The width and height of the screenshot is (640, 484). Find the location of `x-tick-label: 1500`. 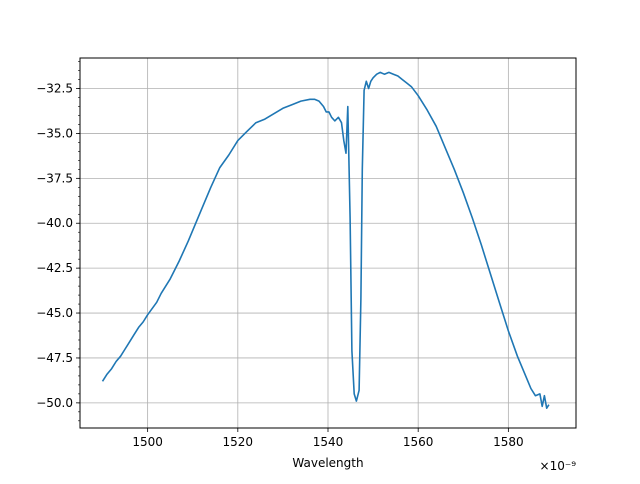

x-tick-label: 1500 is located at coordinates (147, 442).